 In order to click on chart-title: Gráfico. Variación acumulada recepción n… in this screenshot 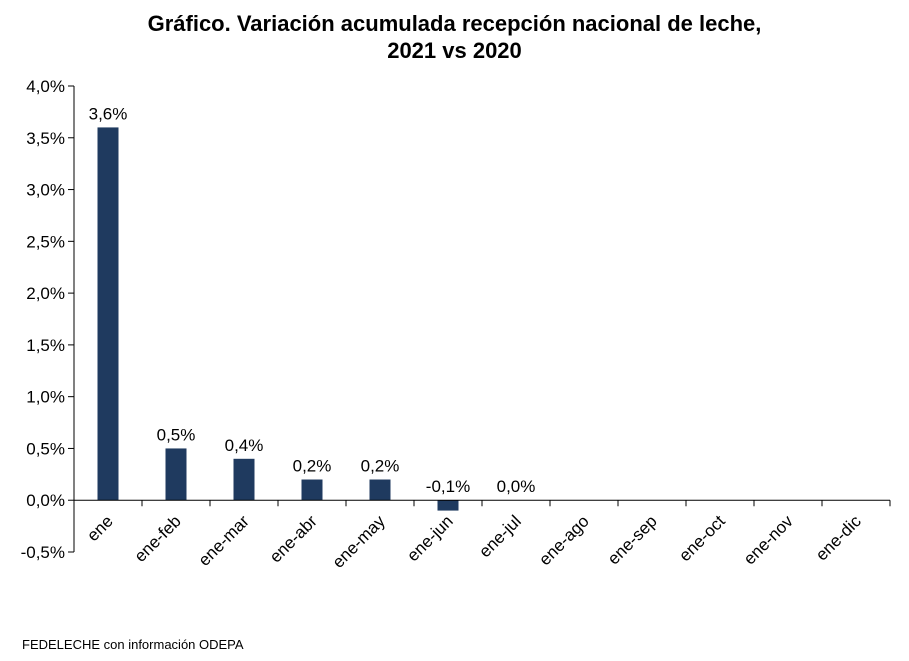, I will do `click(454, 37)`.